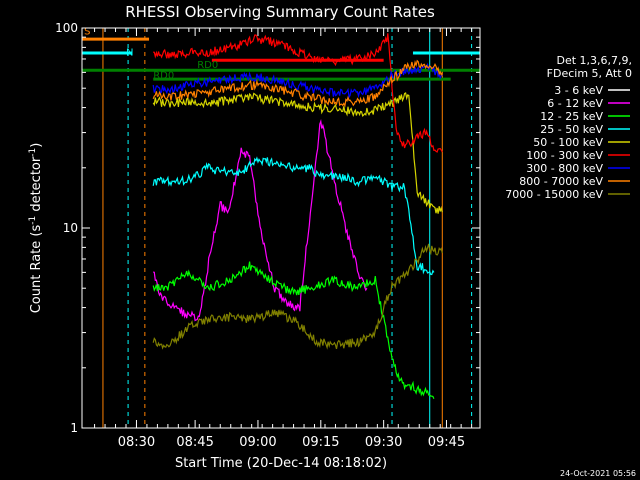 This screenshot has height=480, width=640. Describe the element at coordinates (446, 442) in the screenshot. I see `x-tick-label-09-45: 09:45` at that location.